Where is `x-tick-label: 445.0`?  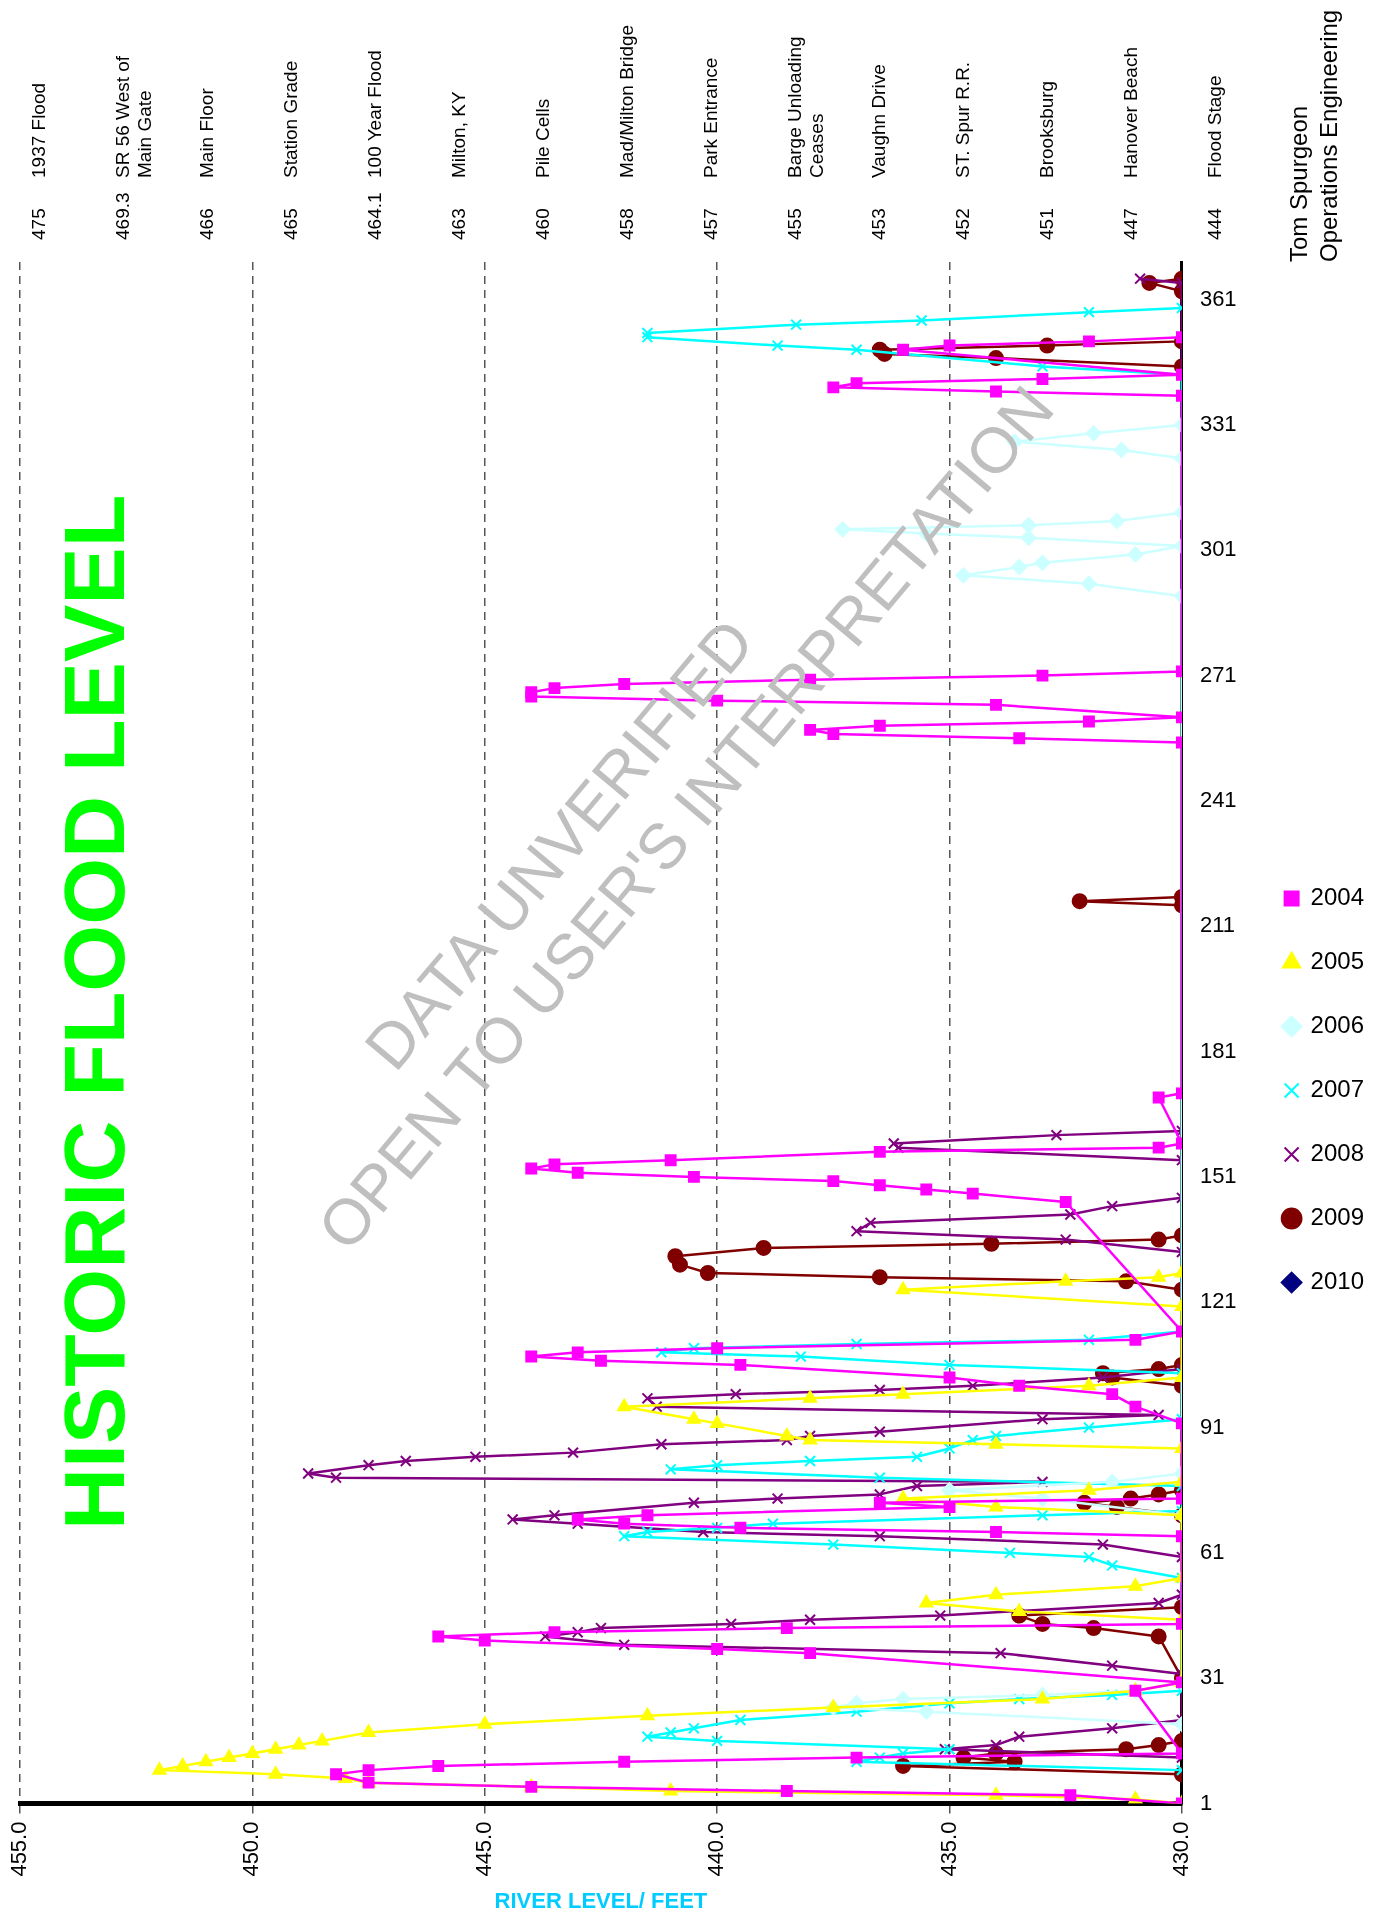 x-tick-label: 445.0 is located at coordinates (483, 1849).